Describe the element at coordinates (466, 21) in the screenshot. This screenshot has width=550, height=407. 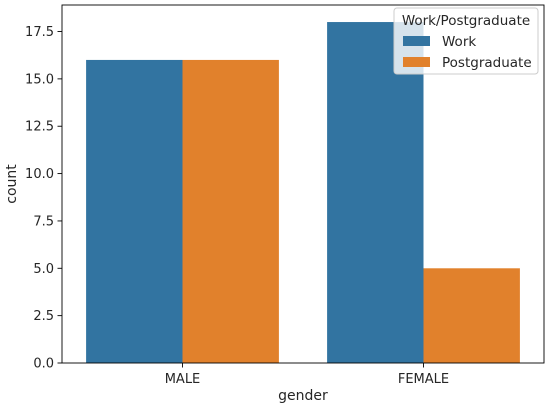
I see `legend-title: Work/Postgraduate` at that location.